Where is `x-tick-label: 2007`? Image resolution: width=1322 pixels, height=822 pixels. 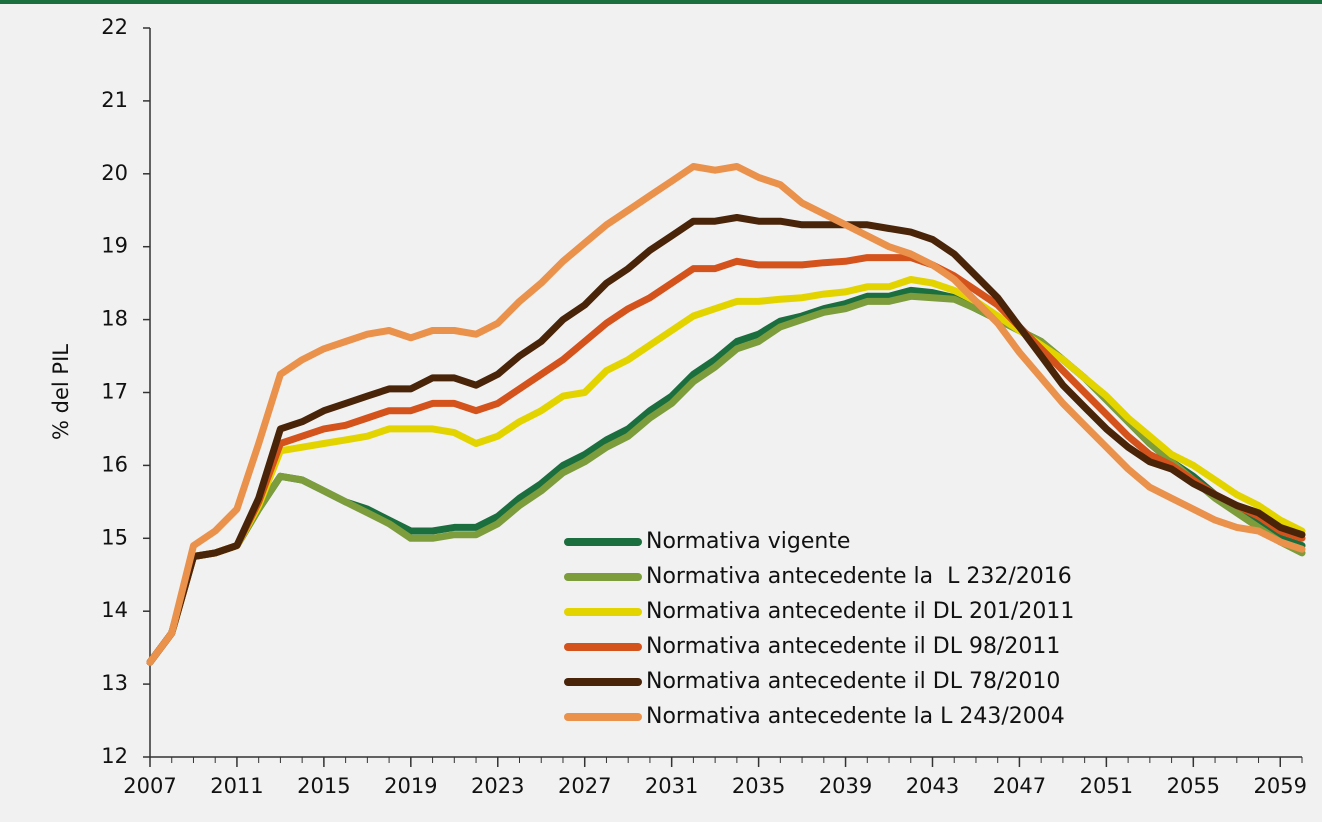
x-tick-label: 2007 is located at coordinates (149, 786).